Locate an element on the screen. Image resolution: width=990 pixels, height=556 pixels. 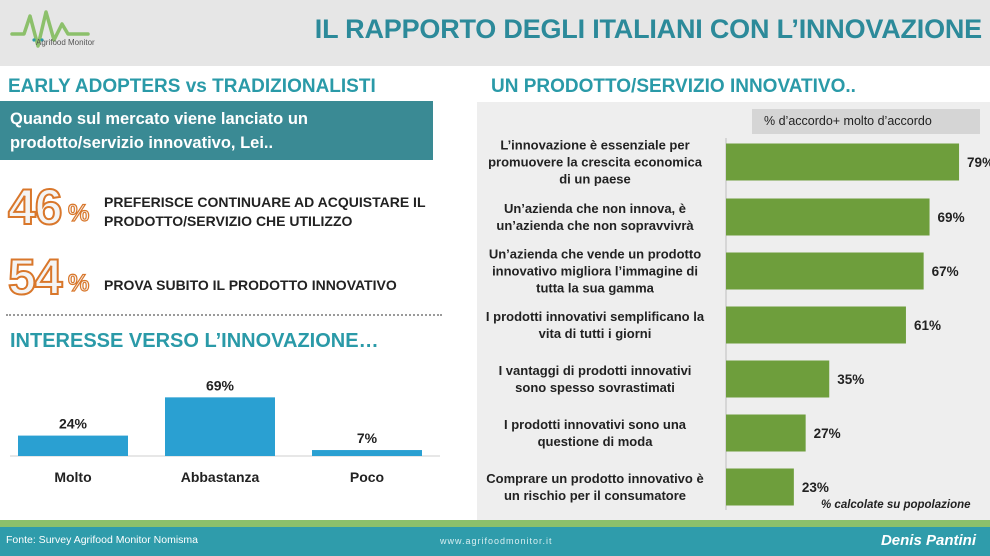
interest-bar-poco is located at coordinates (367, 453).